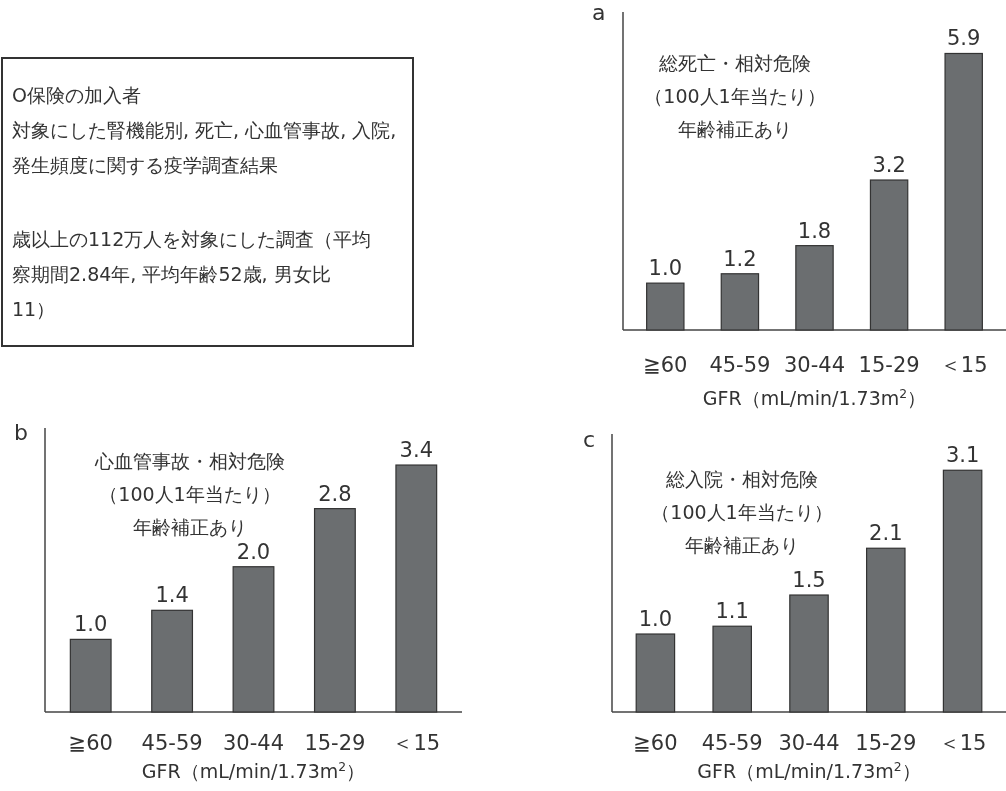 The image size is (1006, 791). Describe the element at coordinates (735, 63) in the screenshot. I see `annotation: 総死亡・相対危険` at that location.